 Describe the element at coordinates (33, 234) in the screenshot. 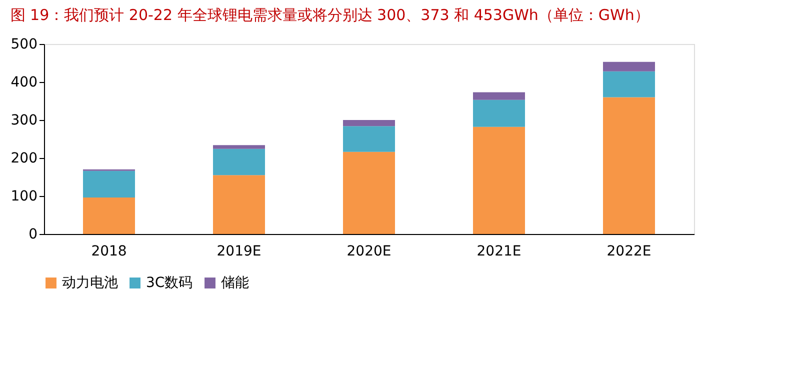

I see `y-tick-label: 0` at that location.